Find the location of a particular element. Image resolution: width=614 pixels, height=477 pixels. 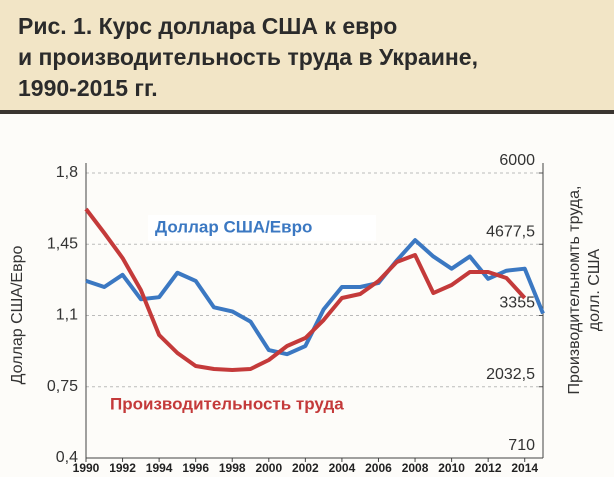

title-line: 1990-2015 гг. is located at coordinates (88, 88).